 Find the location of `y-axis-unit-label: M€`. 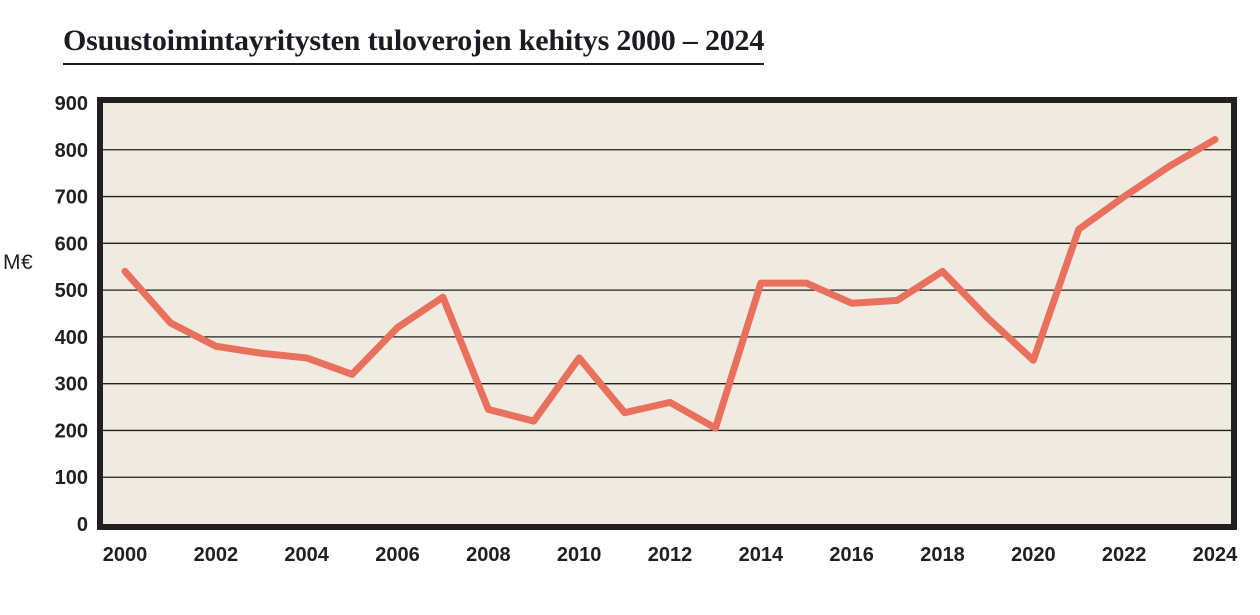

y-axis-unit-label: M€ is located at coordinates (18, 262).